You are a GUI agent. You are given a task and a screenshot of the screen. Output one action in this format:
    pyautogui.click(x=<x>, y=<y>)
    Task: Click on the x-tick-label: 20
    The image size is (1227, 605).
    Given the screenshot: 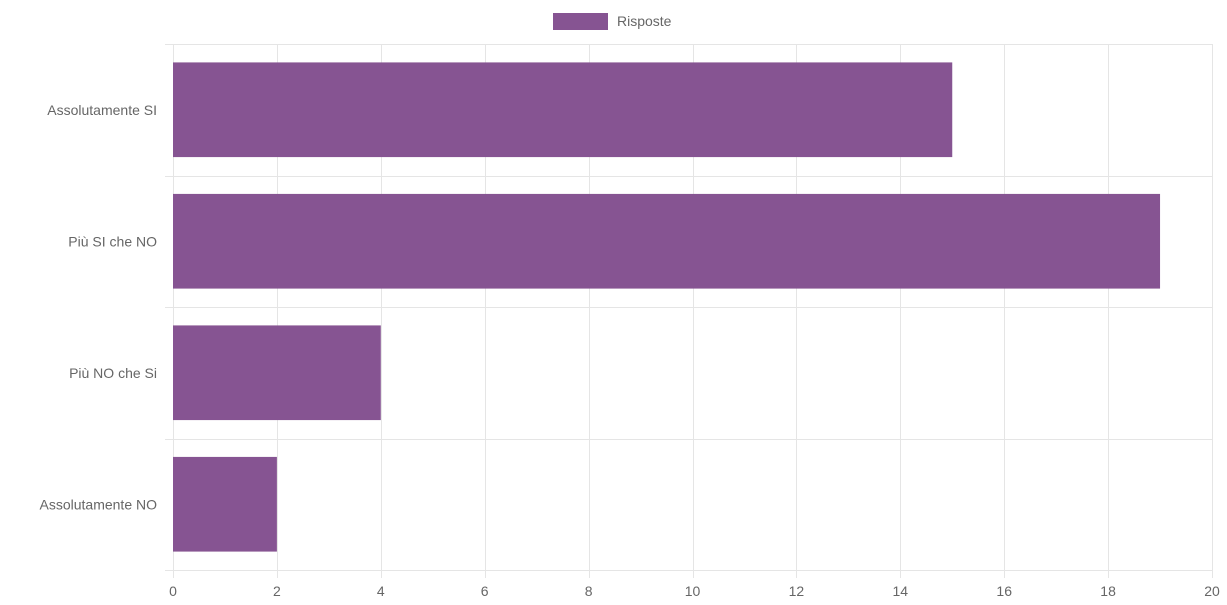 What is the action you would take?
    pyautogui.click(x=1212, y=591)
    